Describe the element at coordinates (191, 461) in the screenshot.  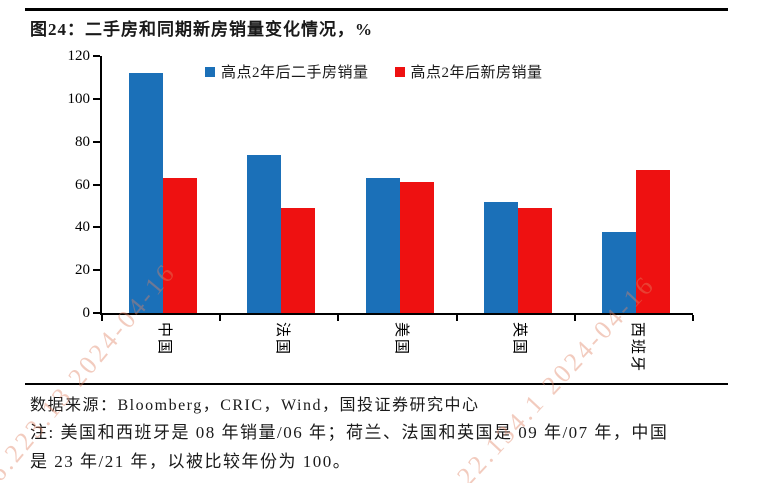
I see `note-line-2: 是 23 年/21 年，以被比较年份为 100。` at that location.